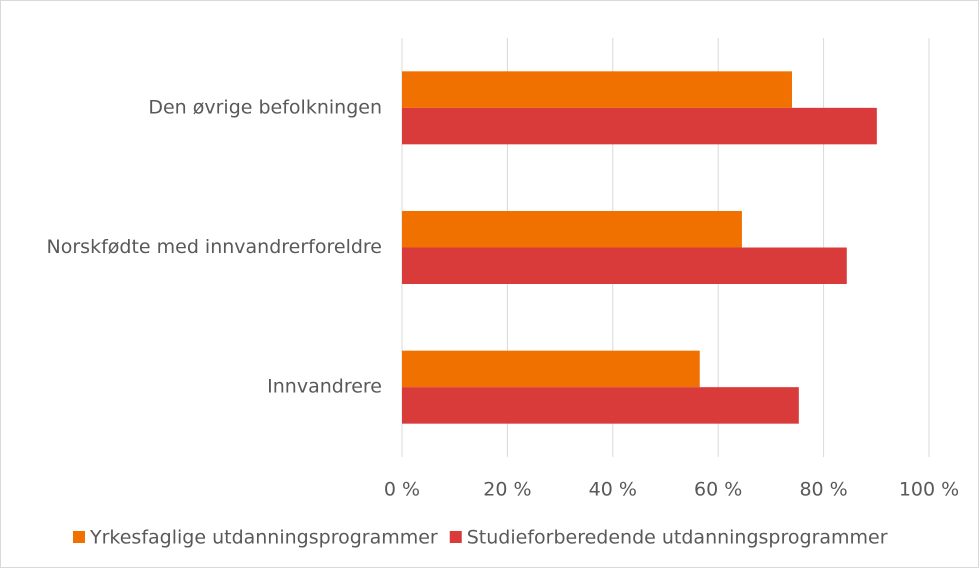  Describe the element at coordinates (823, 490) in the screenshot. I see `x-tick-label: 80 %` at that location.